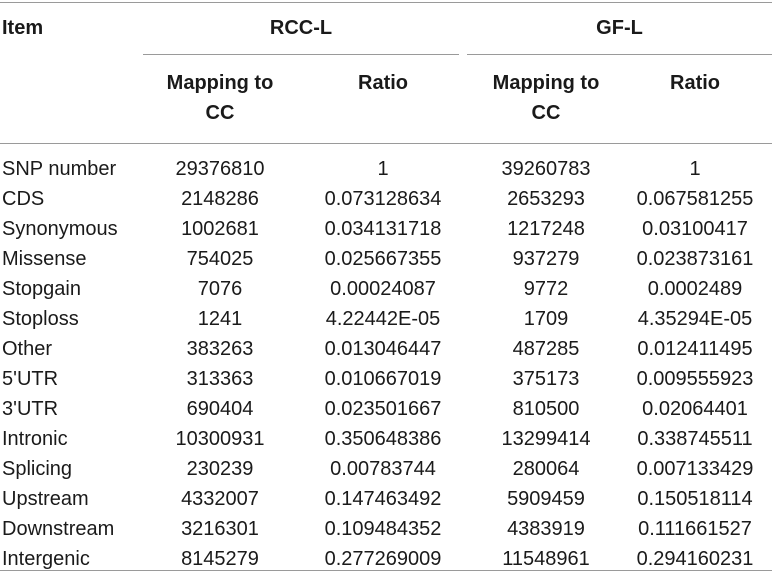 This screenshot has height=574, width=772. I want to click on cell-gf-mapping: 937279, so click(546, 259).